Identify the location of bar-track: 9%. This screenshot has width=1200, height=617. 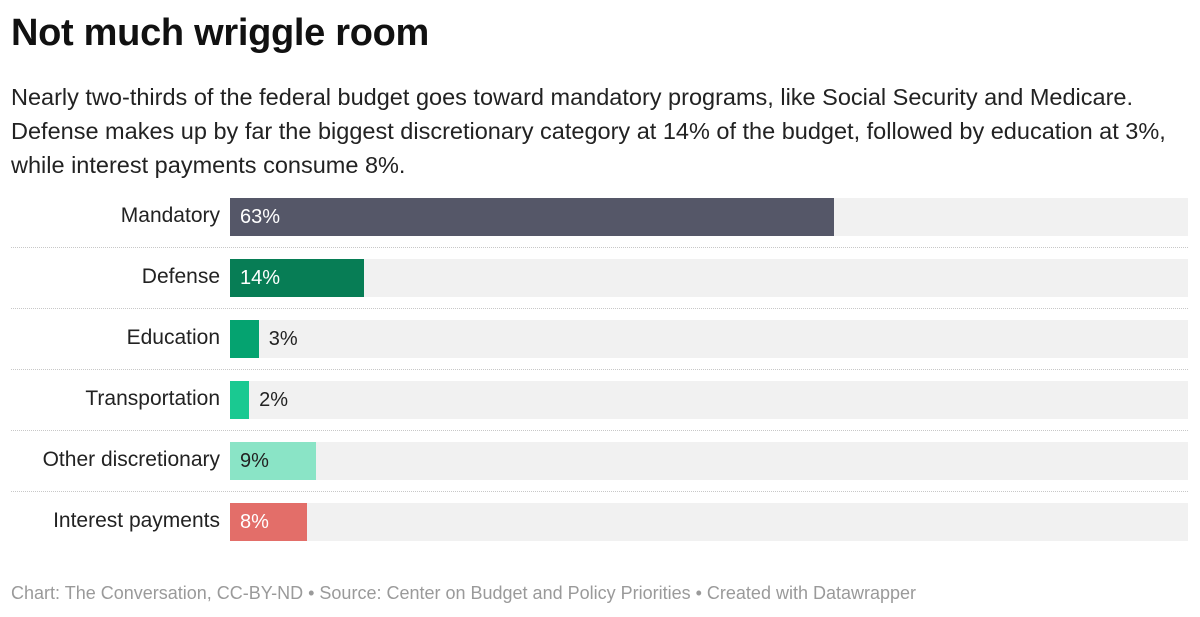
(709, 461).